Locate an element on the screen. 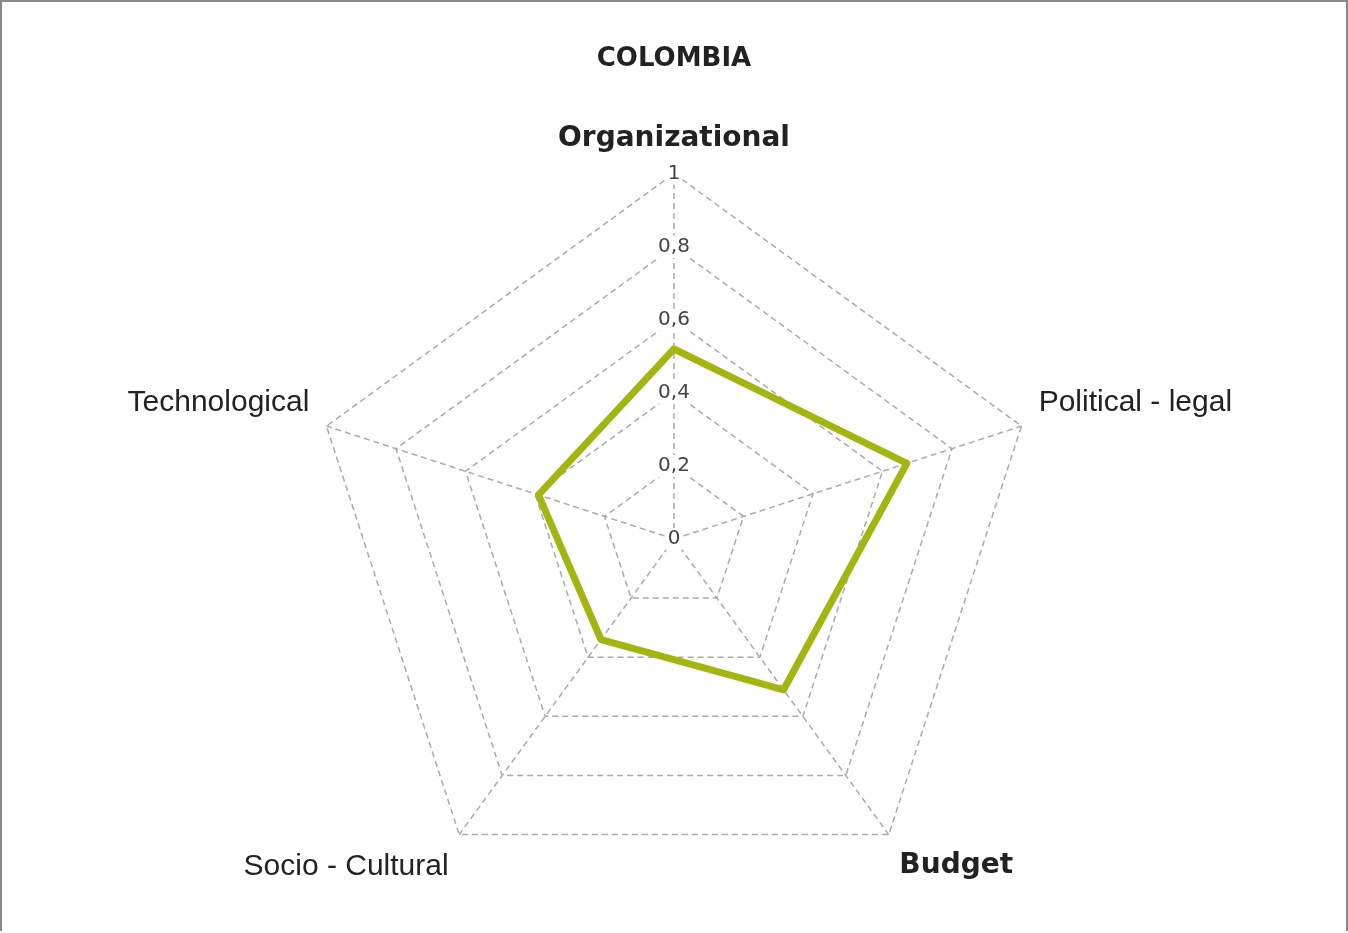 The width and height of the screenshot is (1348, 933). y-tick-label: 0,6 is located at coordinates (674, 317).